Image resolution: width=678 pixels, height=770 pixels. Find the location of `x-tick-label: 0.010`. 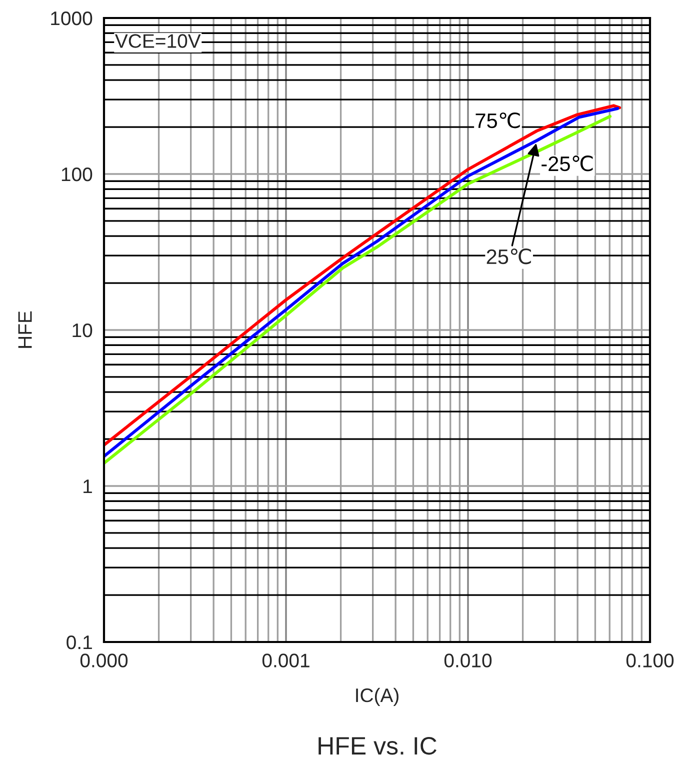

x-tick-label: 0.010 is located at coordinates (468, 661).